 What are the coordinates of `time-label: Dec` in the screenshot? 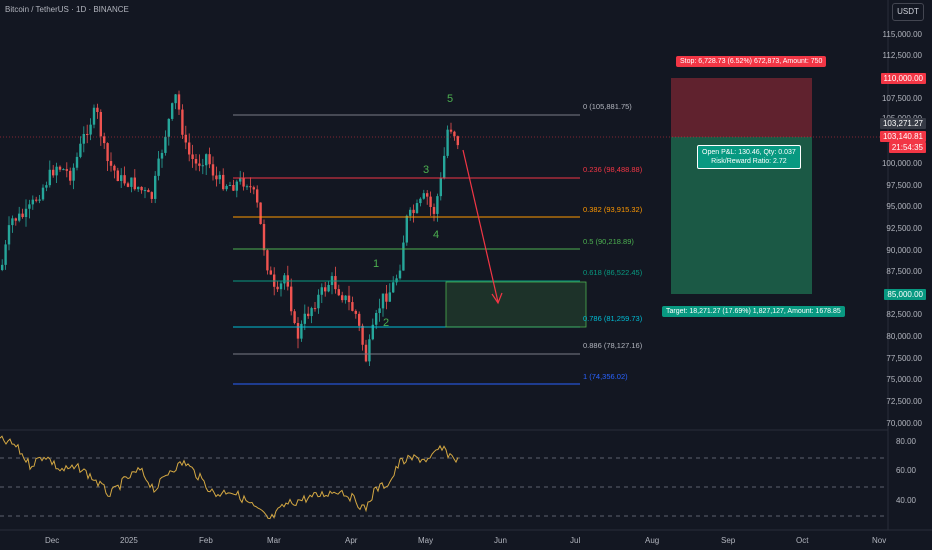 It's located at (52, 540).